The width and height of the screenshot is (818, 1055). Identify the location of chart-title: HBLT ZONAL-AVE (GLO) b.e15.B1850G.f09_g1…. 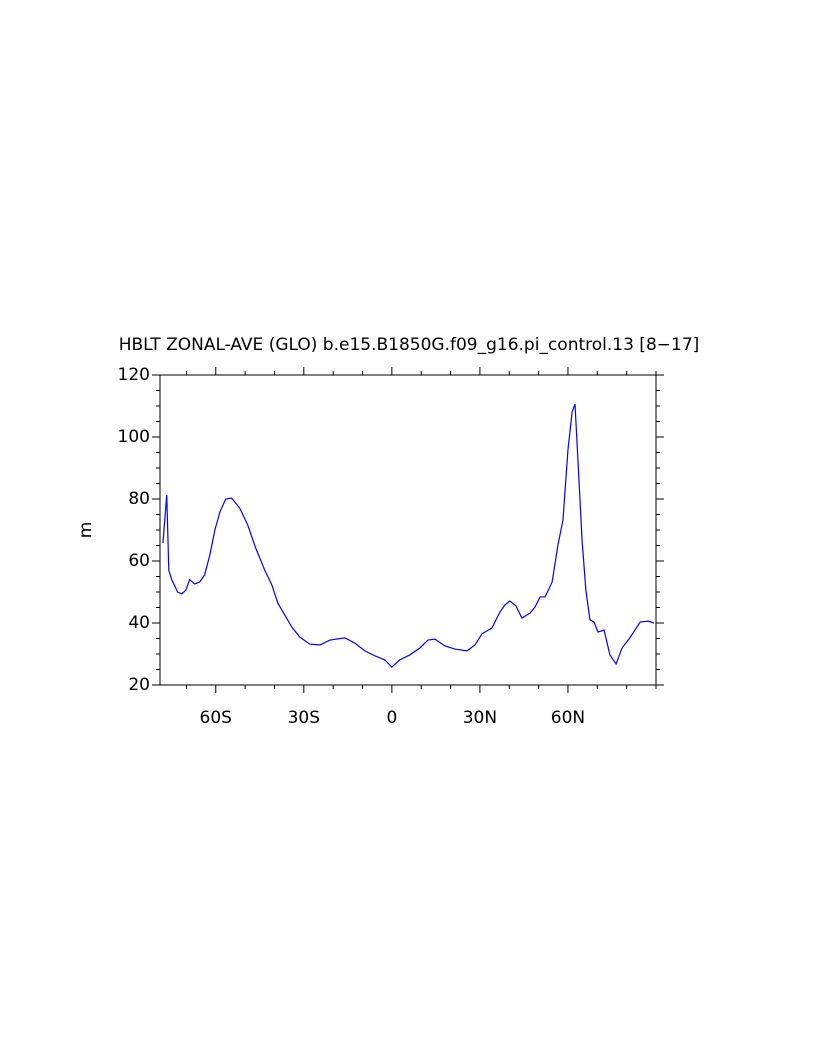
(409, 345).